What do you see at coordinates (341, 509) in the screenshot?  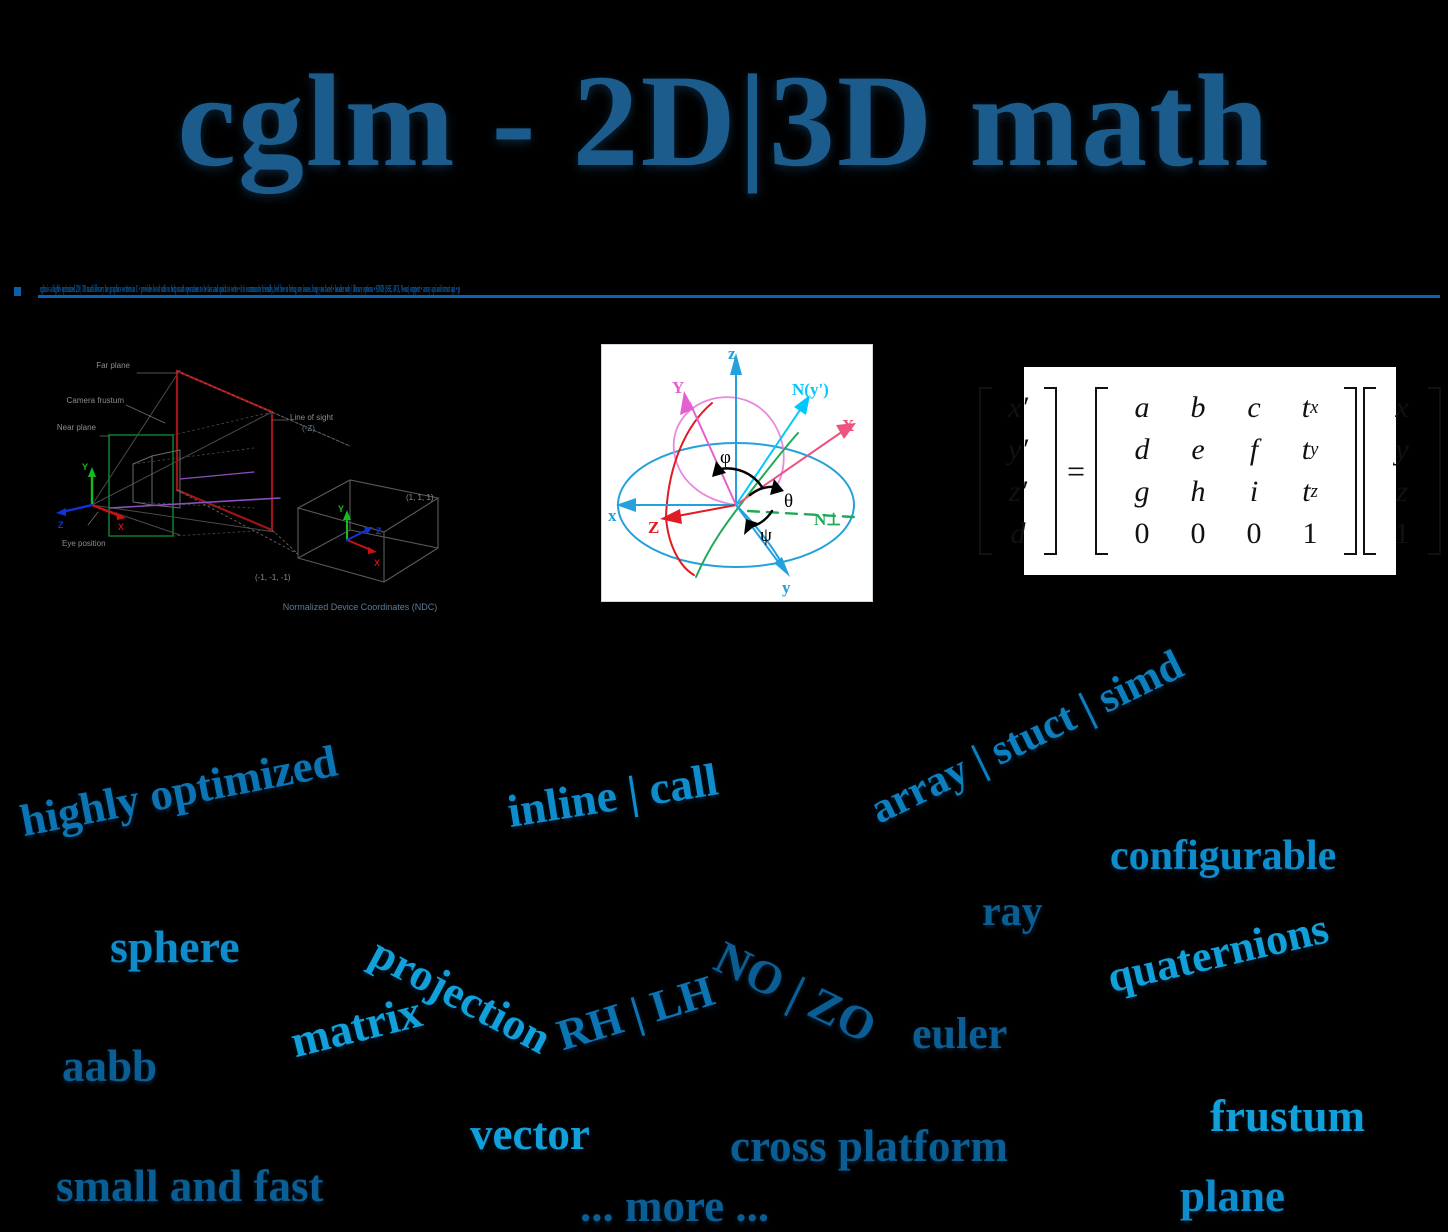 I see `ndc-axis-label-y: Y` at bounding box center [341, 509].